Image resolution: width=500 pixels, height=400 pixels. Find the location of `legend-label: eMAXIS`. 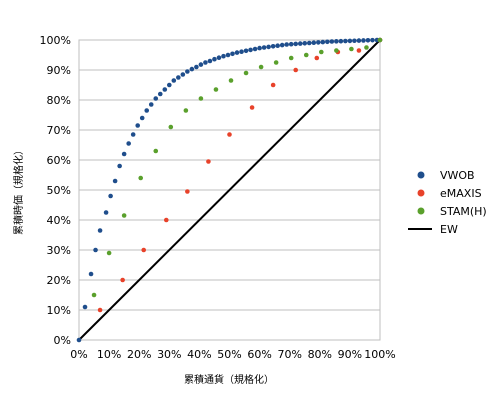

legend-label: eMAXIS is located at coordinates (461, 193).